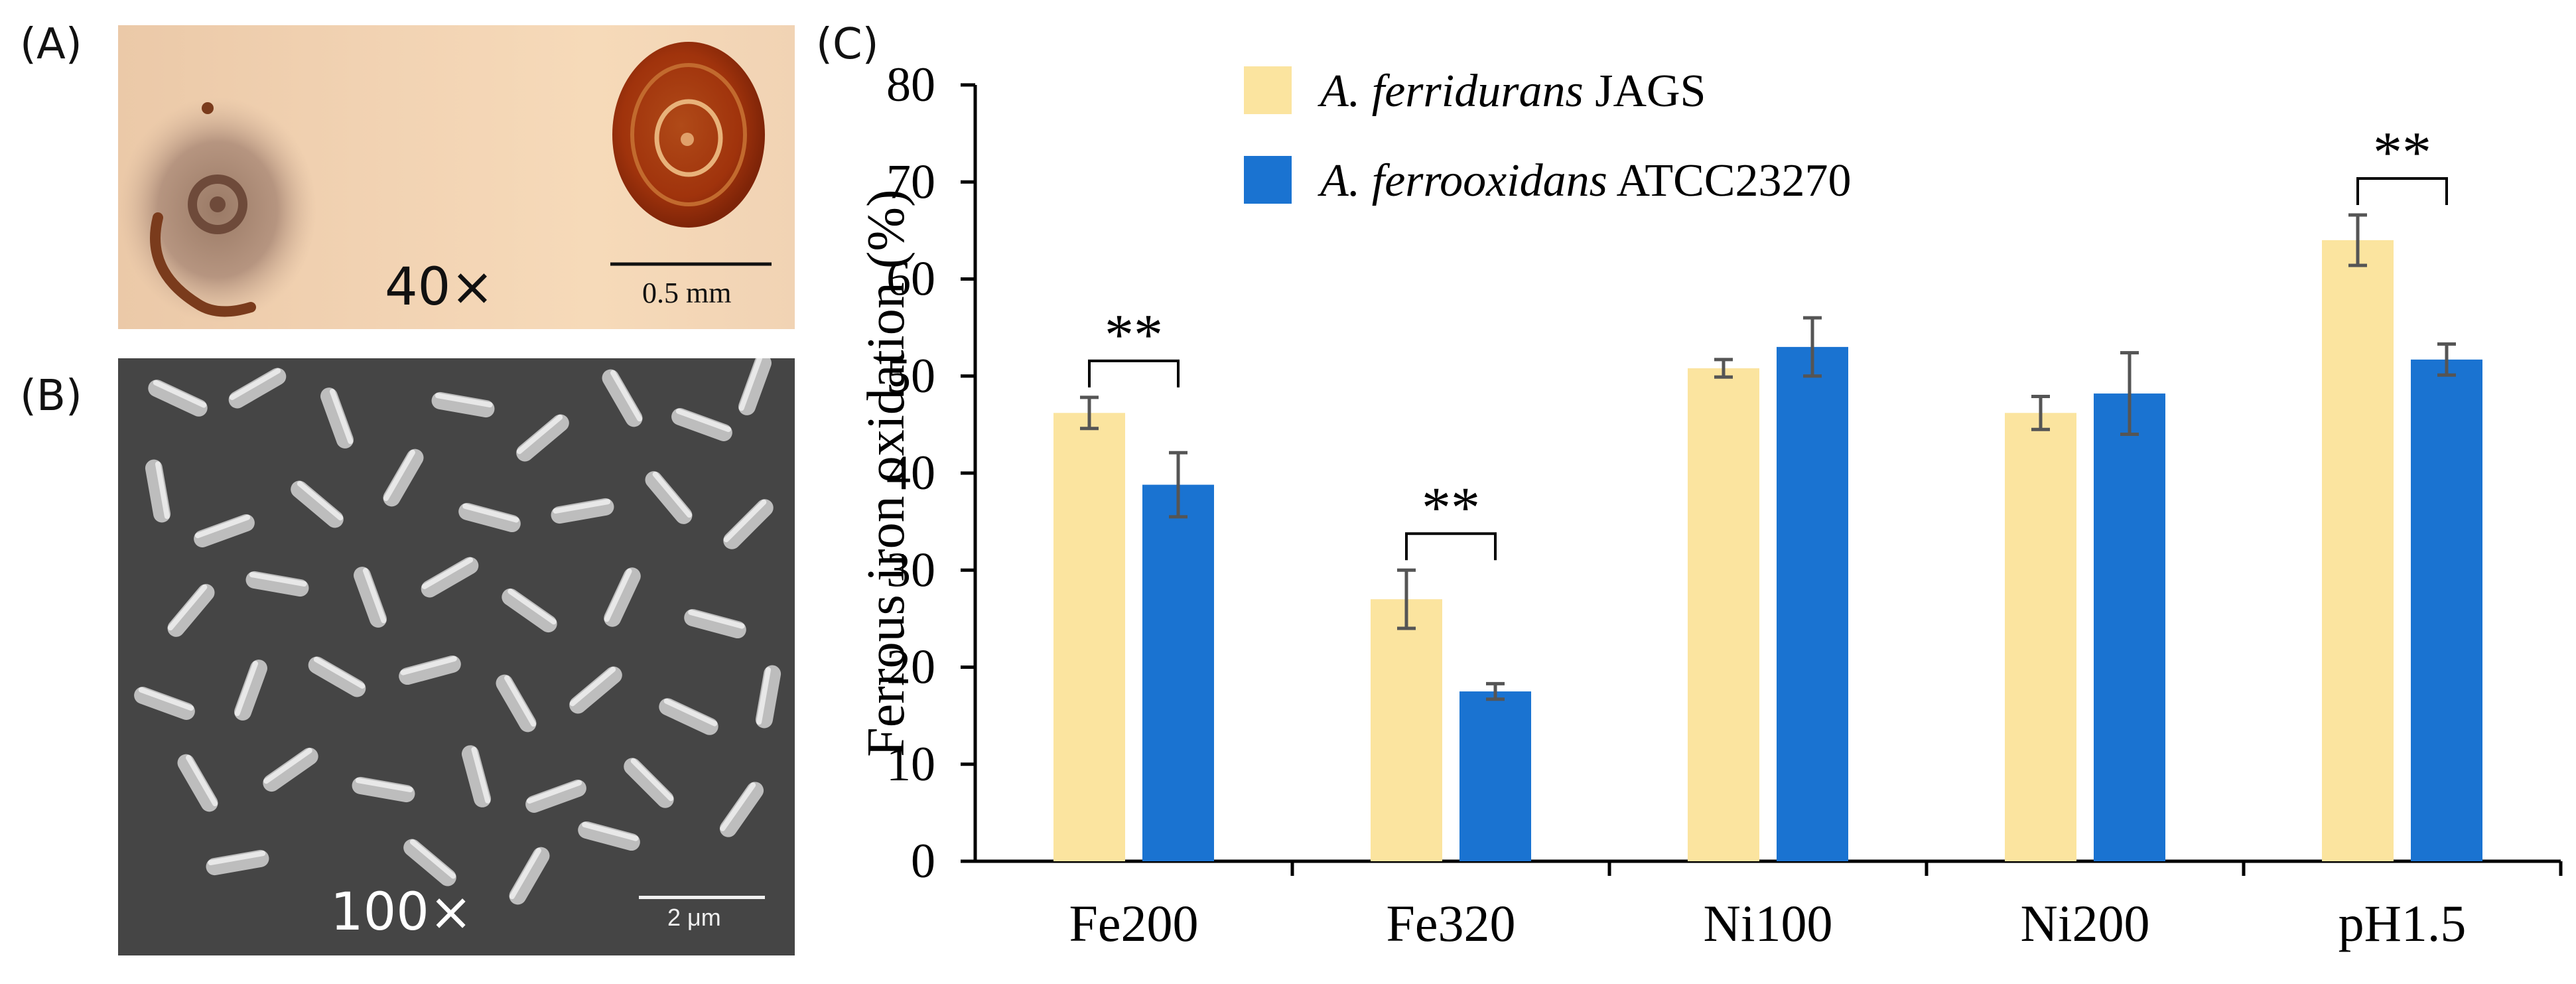  I want to click on y-tick-label: 20, so click(910, 667).